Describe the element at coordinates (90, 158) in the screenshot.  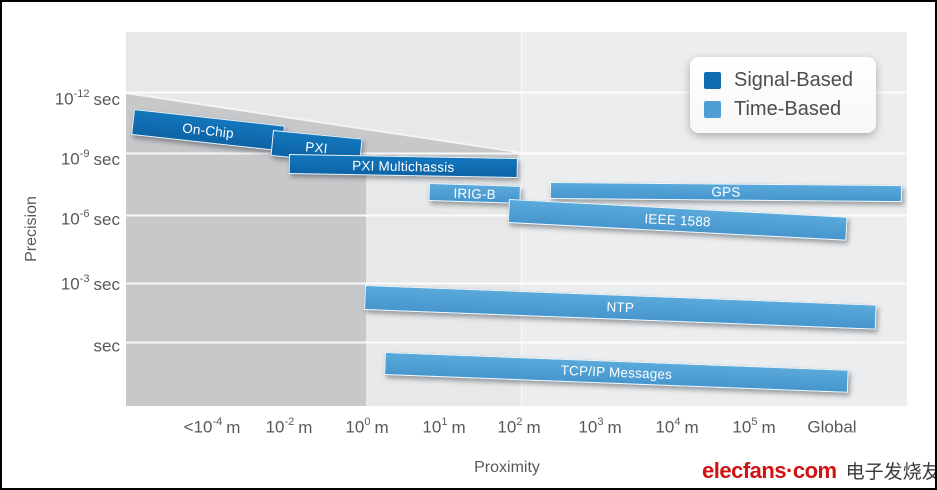
I see `y-tick-1e-9: 10-9 sec` at that location.